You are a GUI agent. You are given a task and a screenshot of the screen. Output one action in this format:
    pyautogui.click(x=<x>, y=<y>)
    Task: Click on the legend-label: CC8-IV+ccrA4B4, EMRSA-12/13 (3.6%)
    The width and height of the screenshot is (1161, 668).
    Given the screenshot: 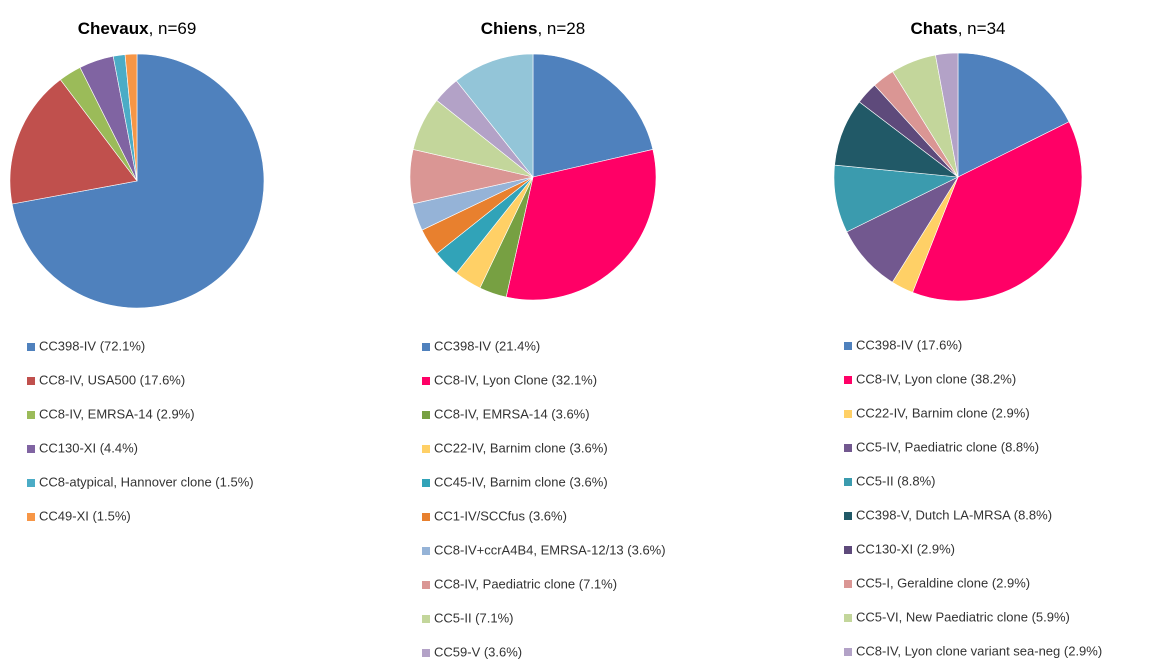 What is the action you would take?
    pyautogui.click(x=550, y=549)
    